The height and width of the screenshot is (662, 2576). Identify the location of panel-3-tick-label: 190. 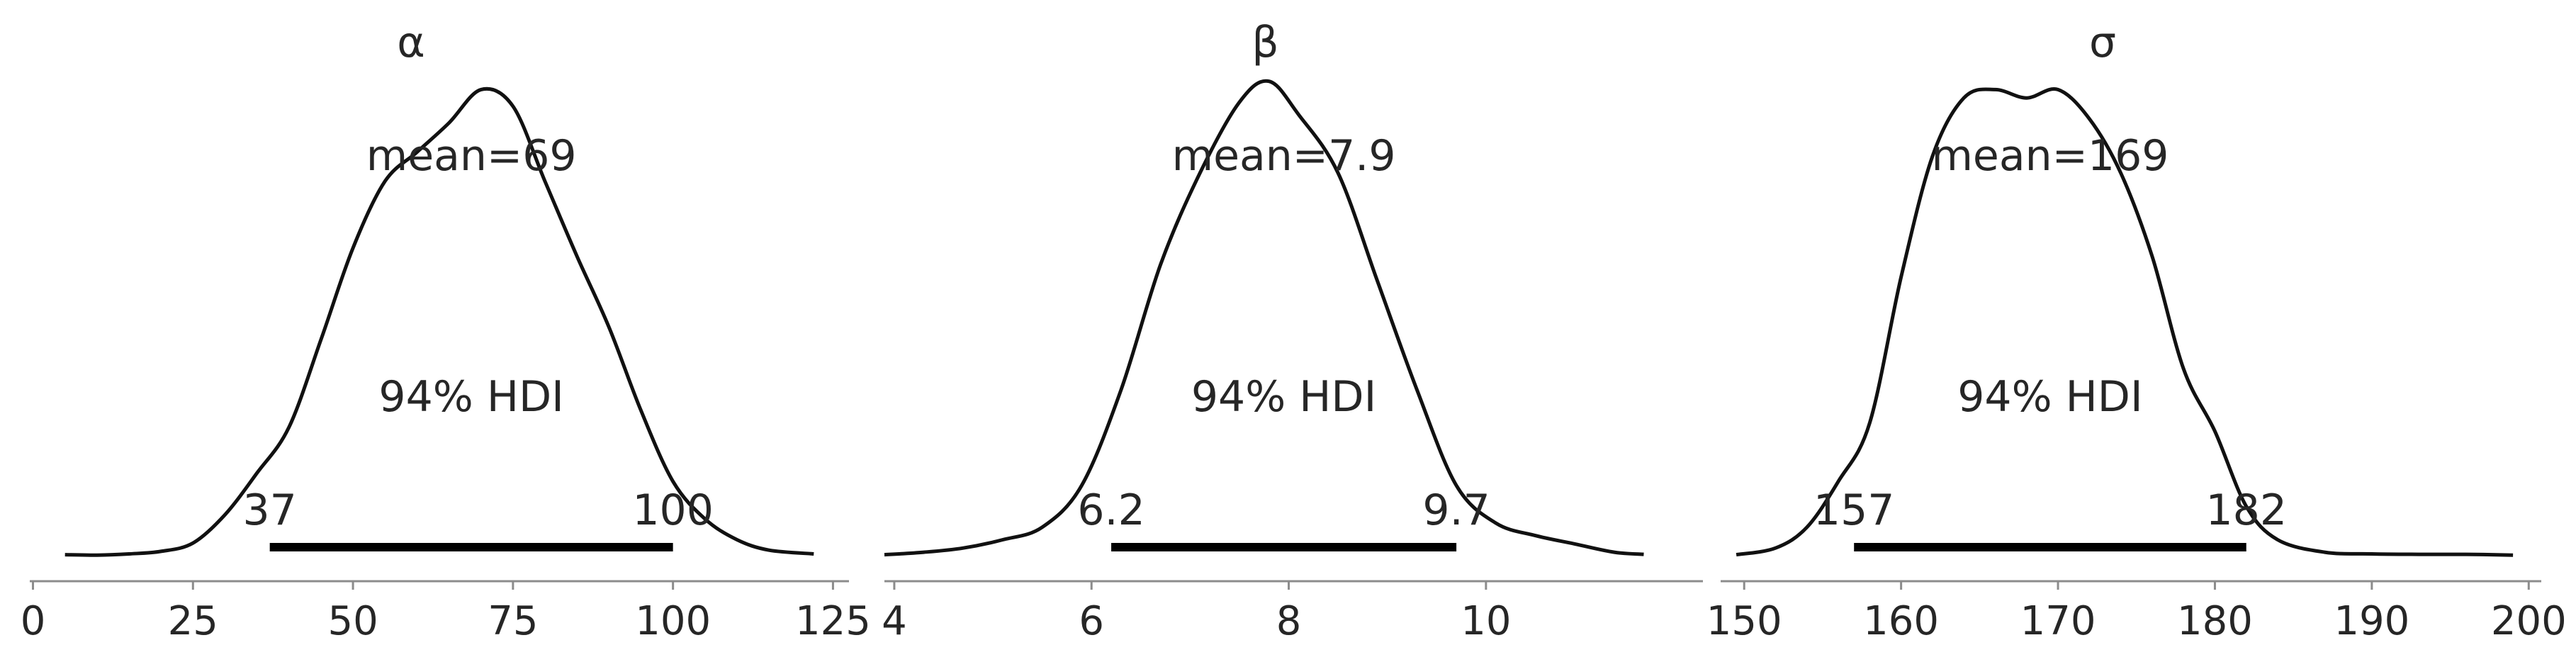
(2371, 621).